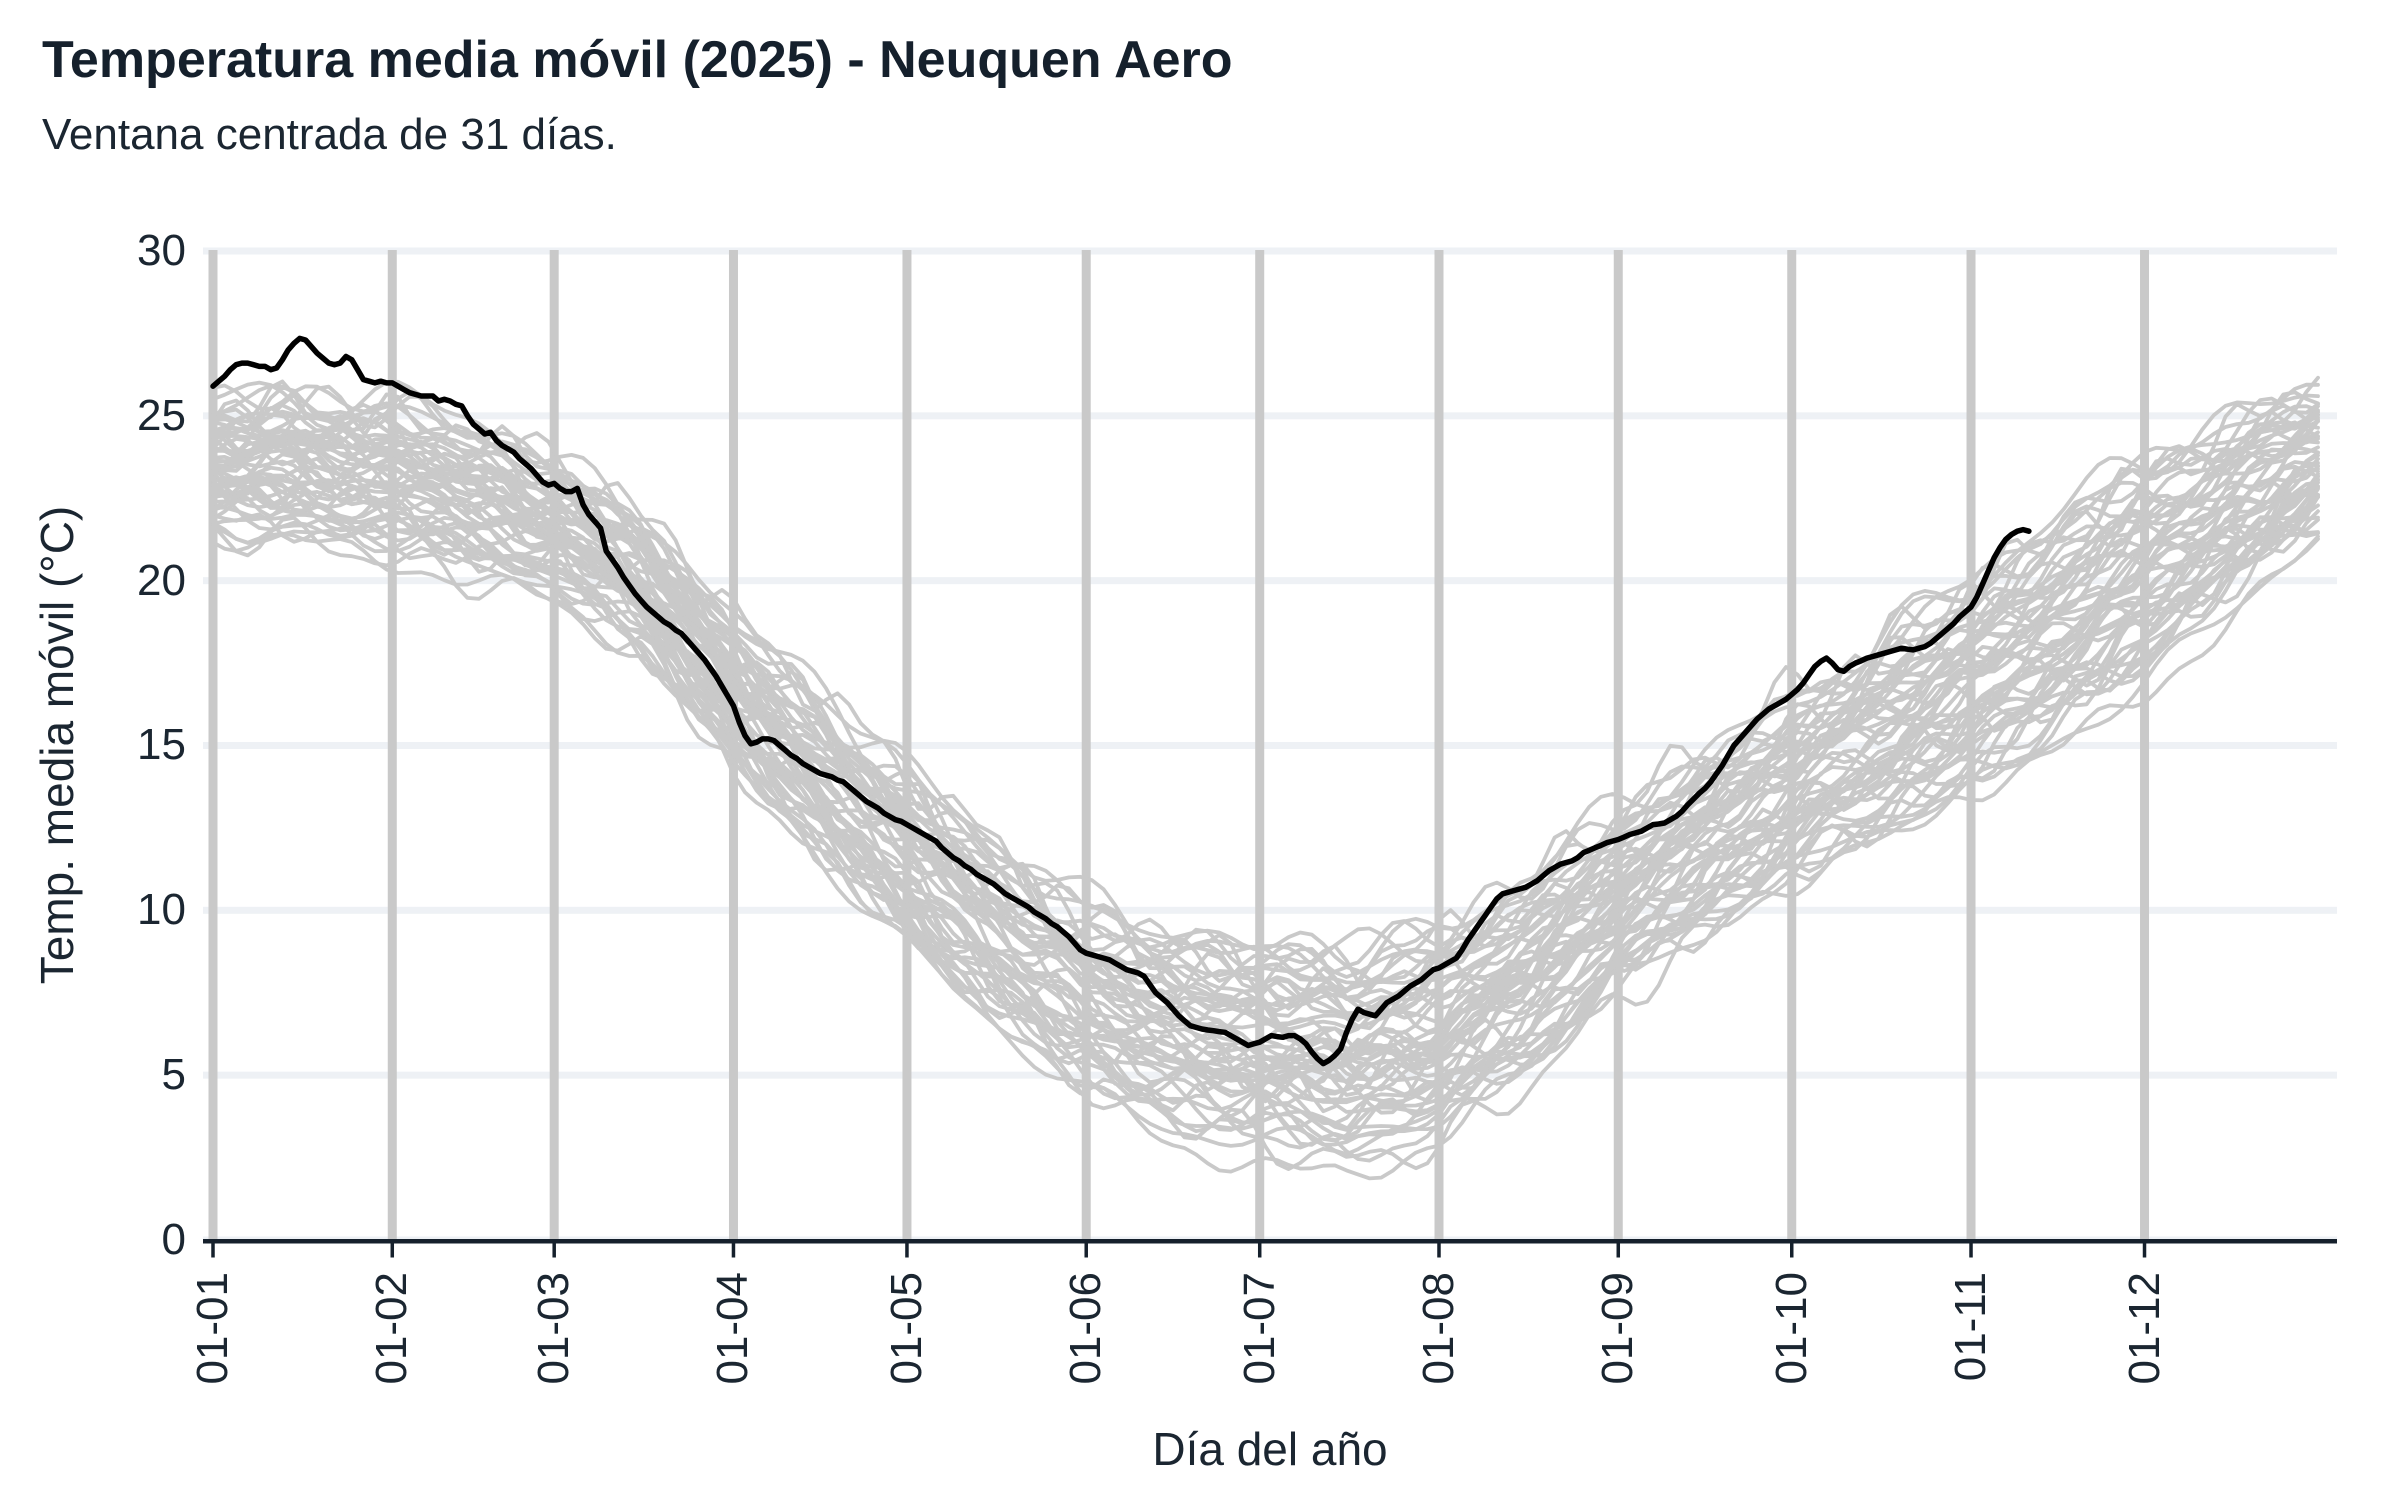 The image size is (2400, 1500). Describe the element at coordinates (212, 1328) in the screenshot. I see `x-tick-label: 01-01` at that location.